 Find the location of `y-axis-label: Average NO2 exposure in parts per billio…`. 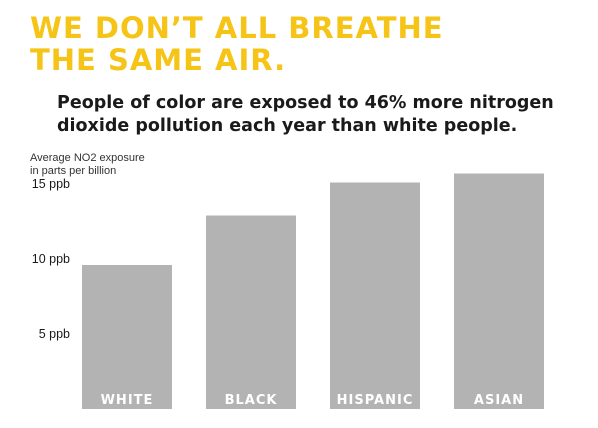

y-axis-label: Average NO2 exposure in parts per billio… is located at coordinates (120, 165).